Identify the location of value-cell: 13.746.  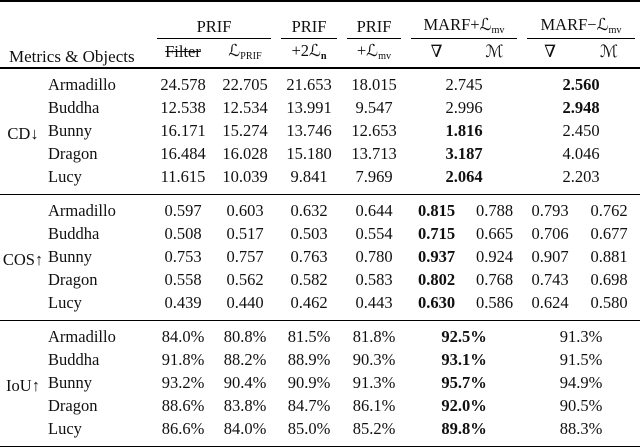
(309, 131).